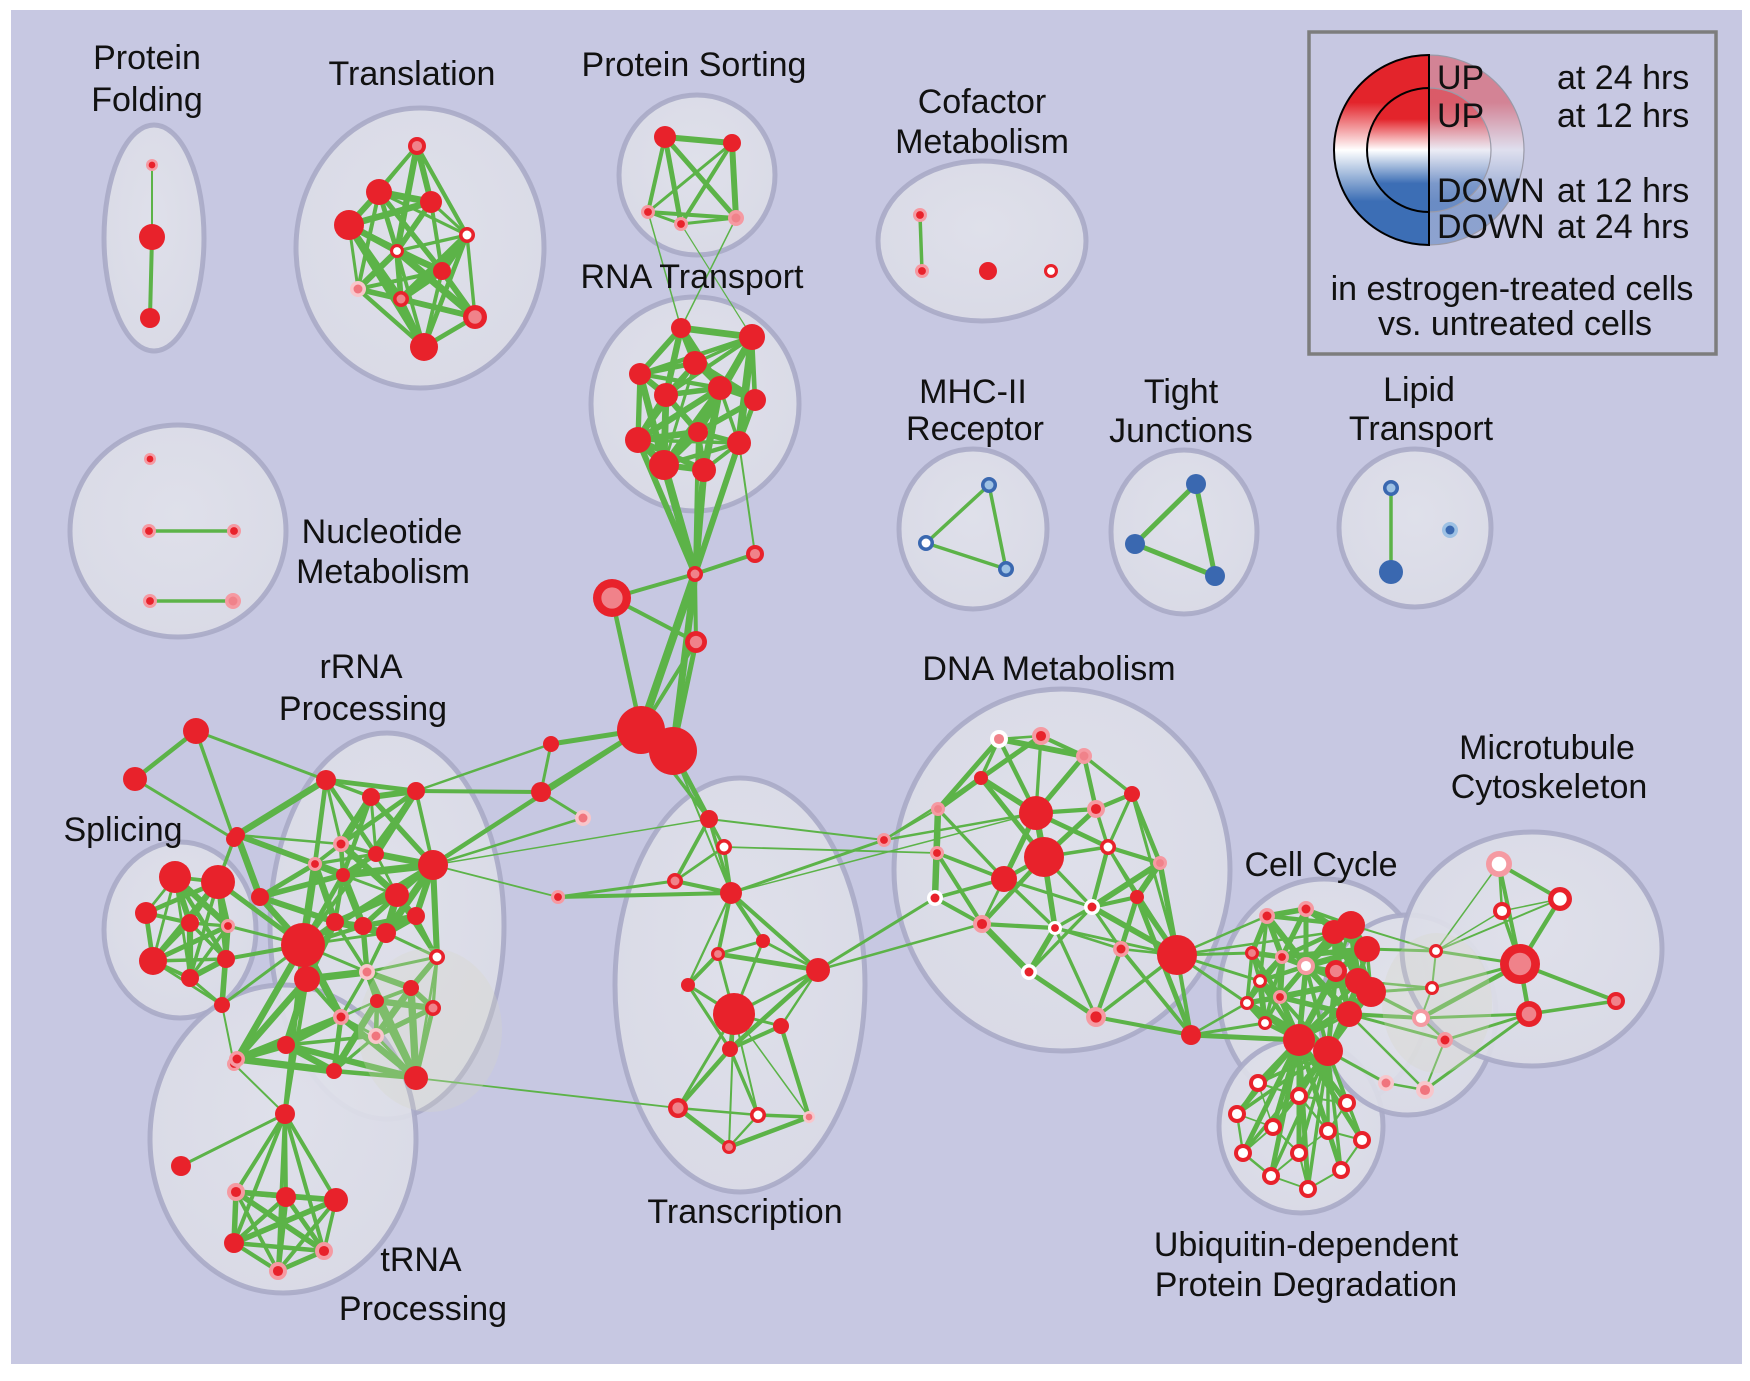 This screenshot has height=1381, width=1750. What do you see at coordinates (358, 289) in the screenshot?
I see `node-tl8` at bounding box center [358, 289].